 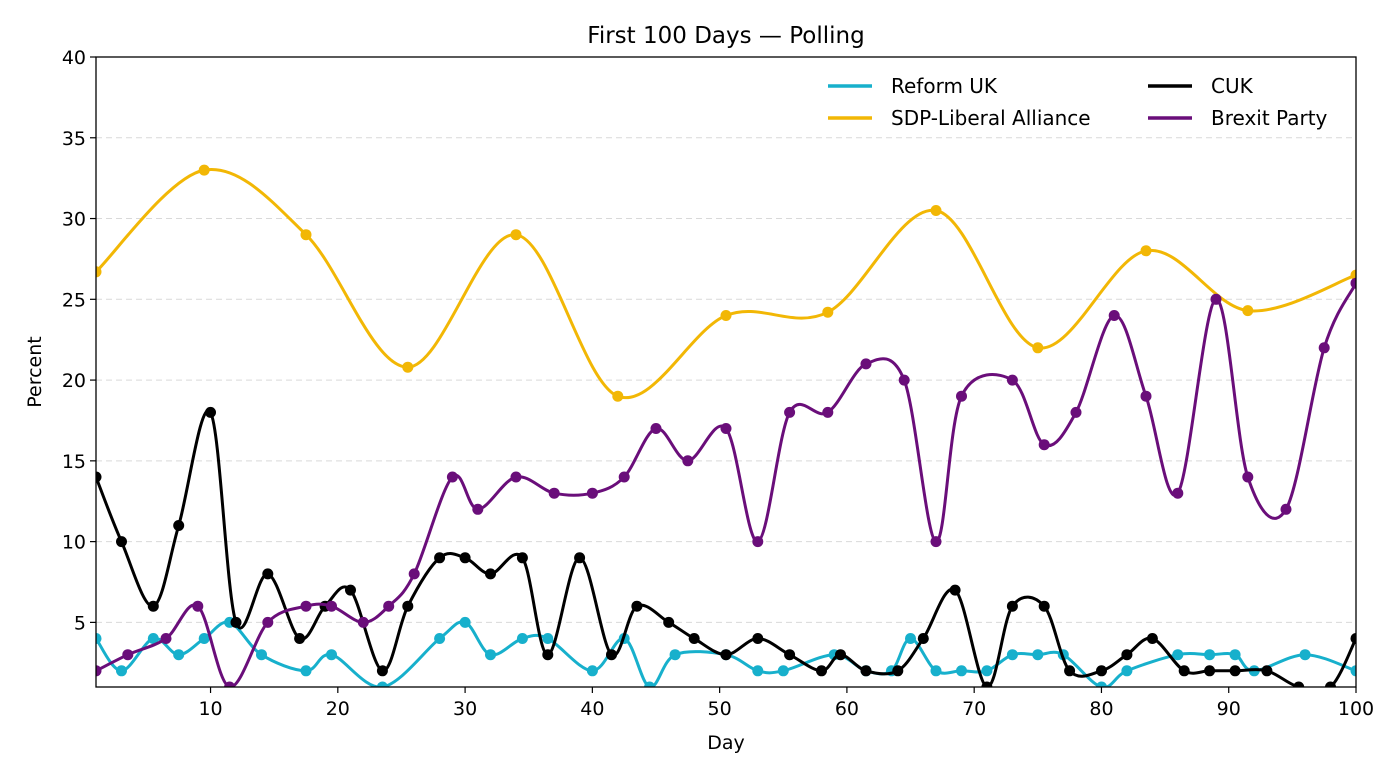 I want to click on x-tick-label-50: 50, so click(x=720, y=709).